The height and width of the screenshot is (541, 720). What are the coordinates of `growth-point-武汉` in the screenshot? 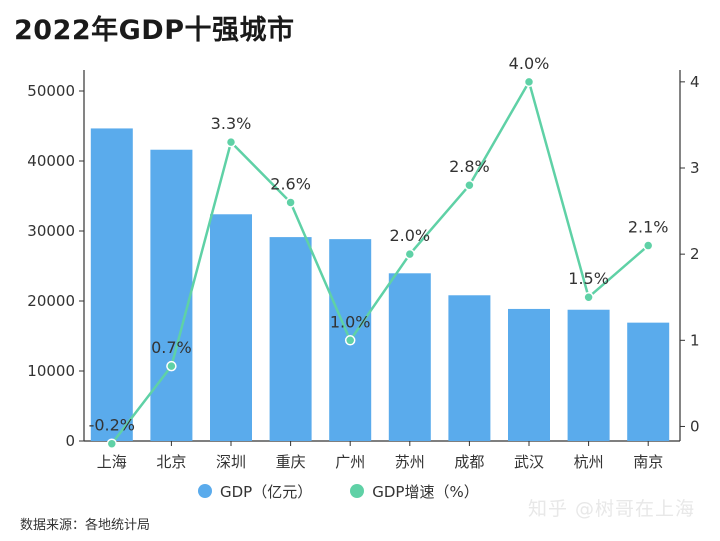 It's located at (529, 82).